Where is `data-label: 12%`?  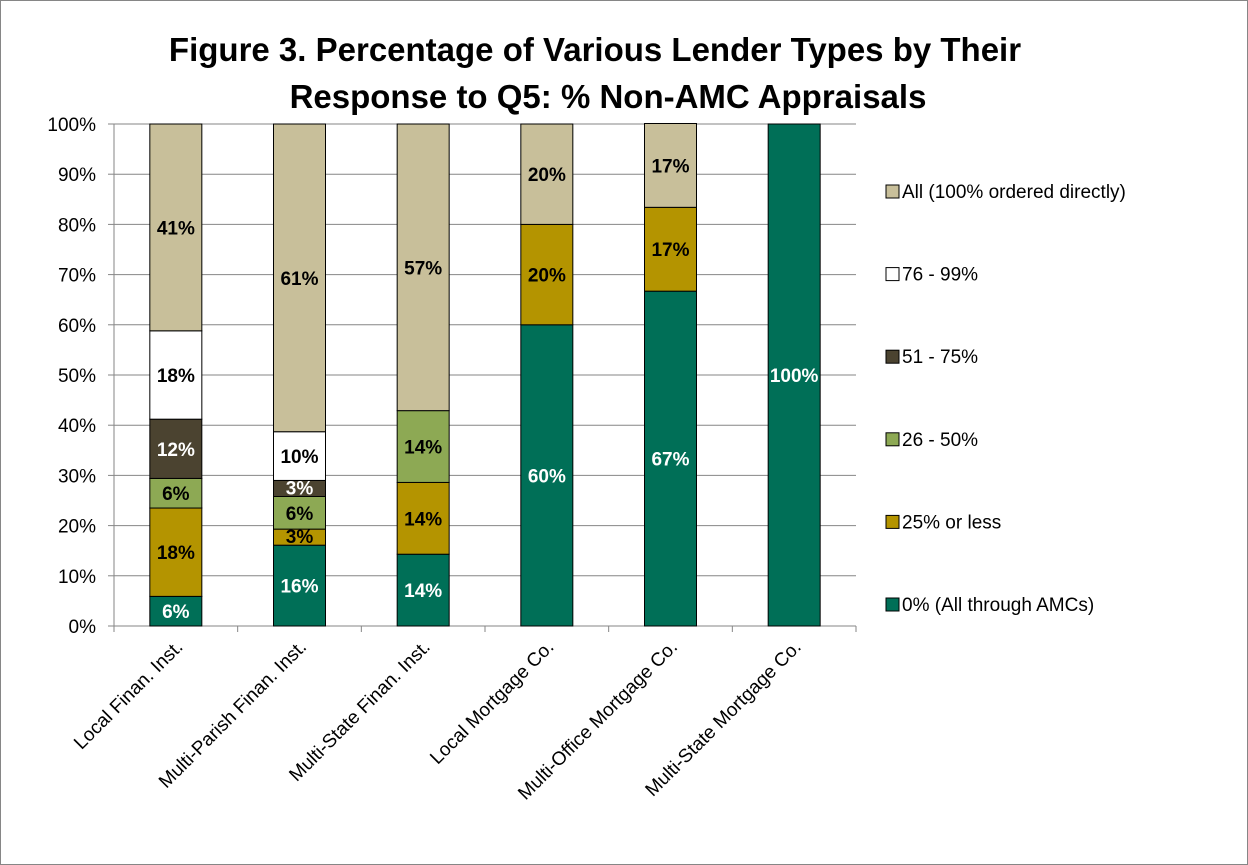
data-label: 12% is located at coordinates (176, 450).